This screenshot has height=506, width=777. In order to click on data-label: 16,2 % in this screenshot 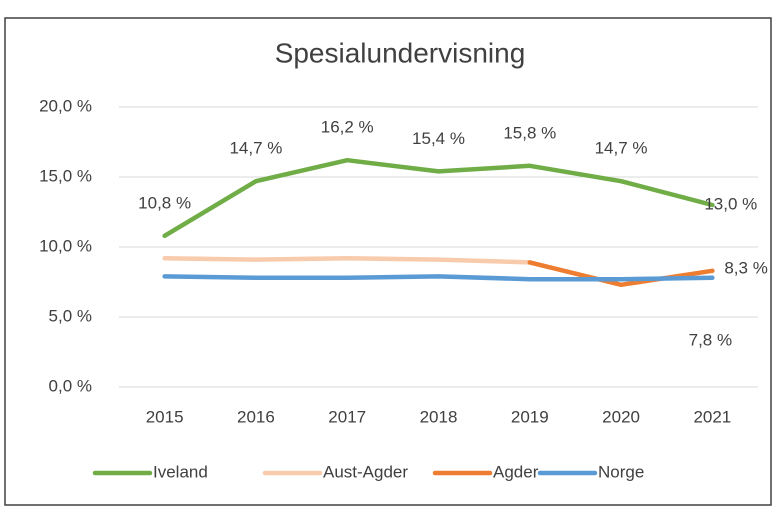, I will do `click(347, 127)`.